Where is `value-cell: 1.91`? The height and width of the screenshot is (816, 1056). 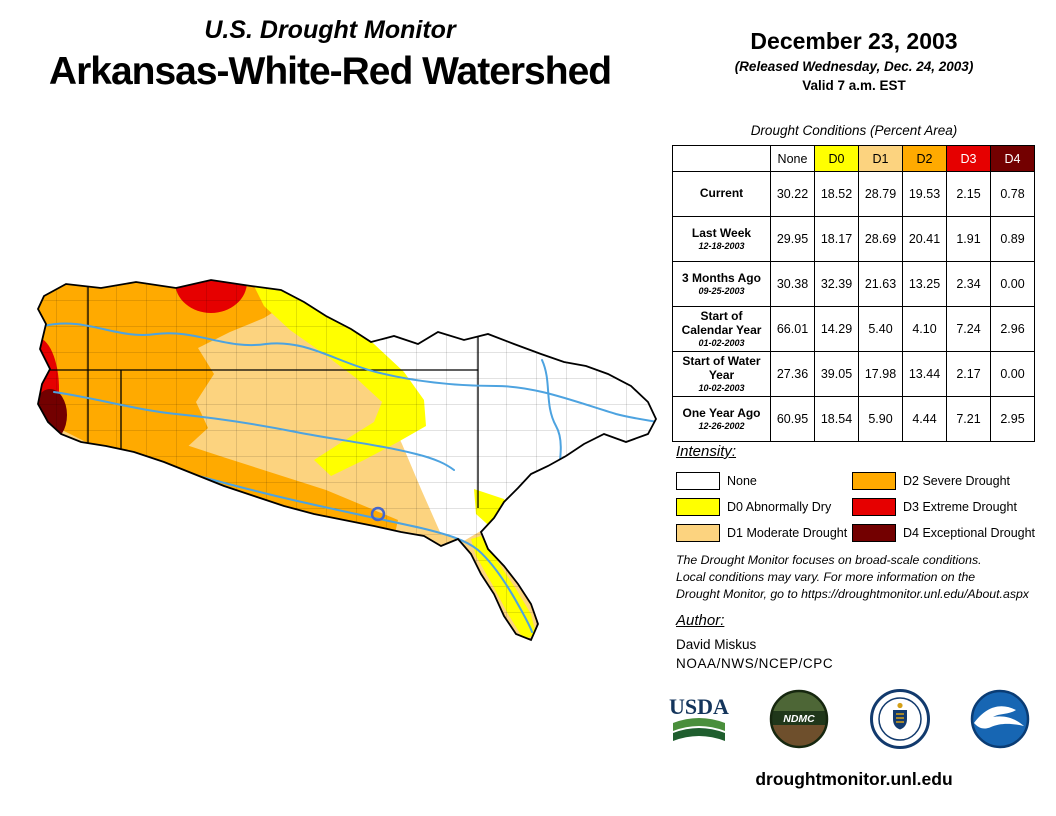 value-cell: 1.91 is located at coordinates (968, 239).